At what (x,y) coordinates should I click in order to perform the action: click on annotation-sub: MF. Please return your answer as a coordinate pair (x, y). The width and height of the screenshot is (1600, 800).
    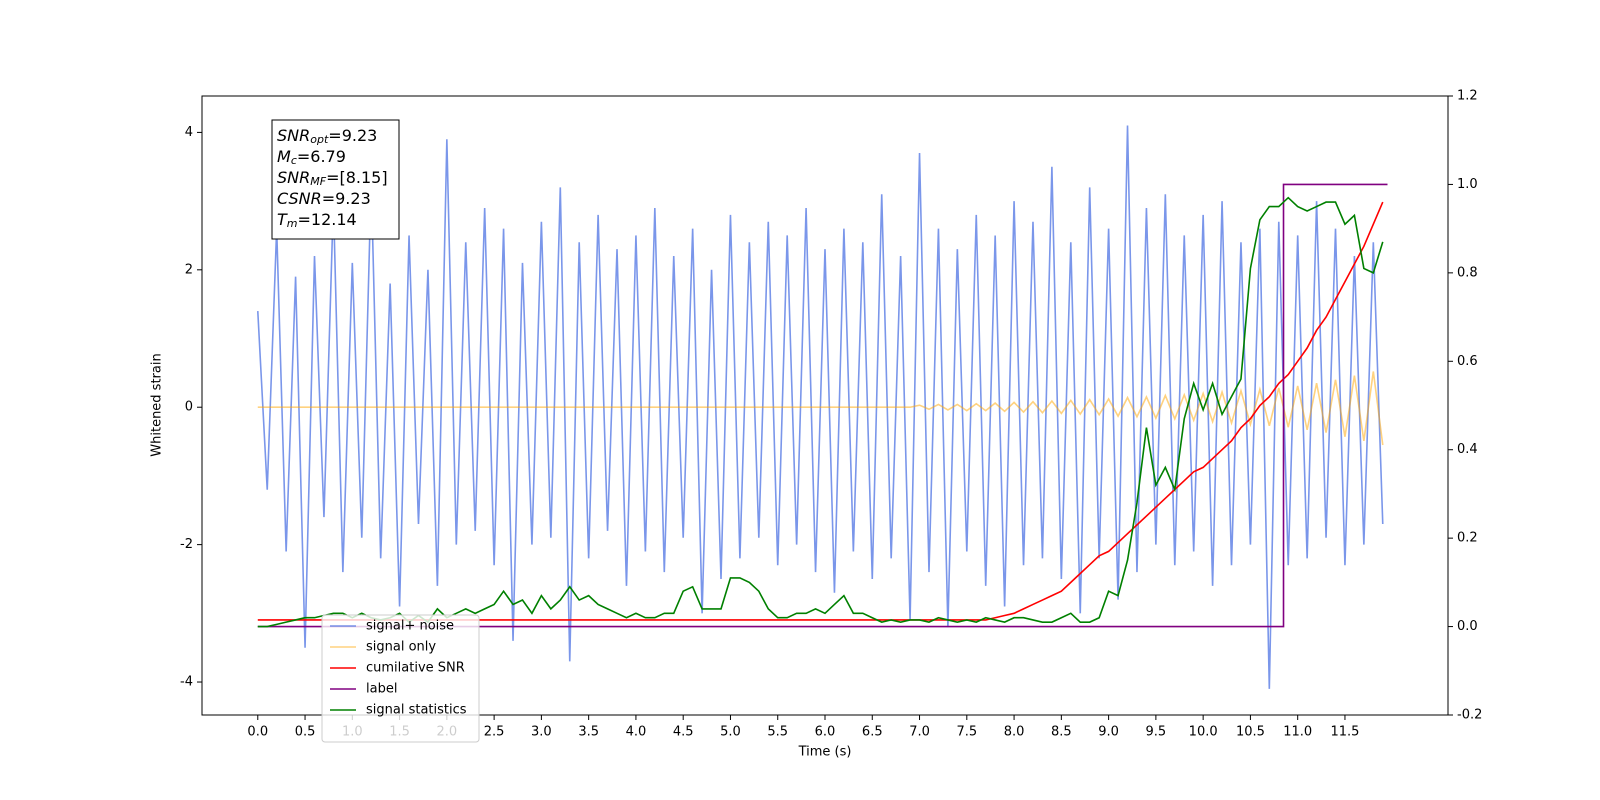
    Looking at the image, I should click on (318, 181).